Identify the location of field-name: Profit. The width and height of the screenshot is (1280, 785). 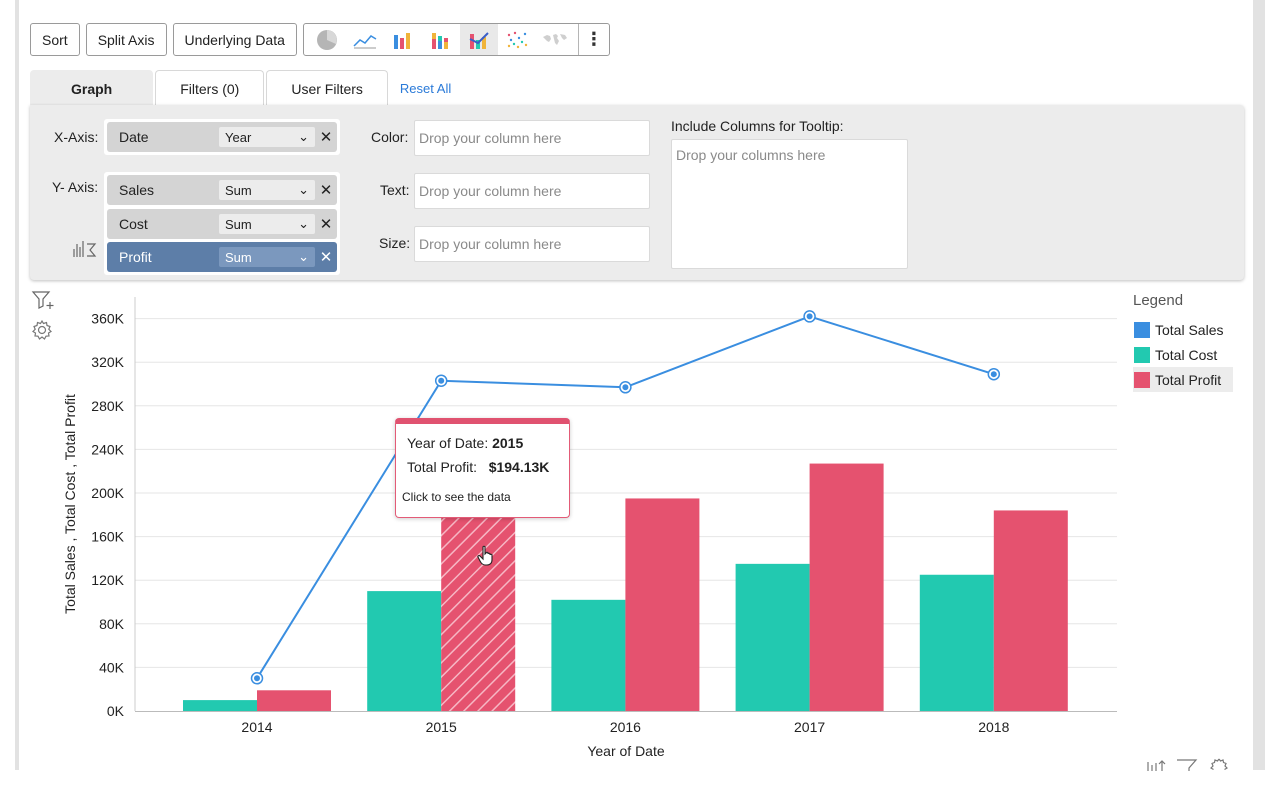
(135, 257).